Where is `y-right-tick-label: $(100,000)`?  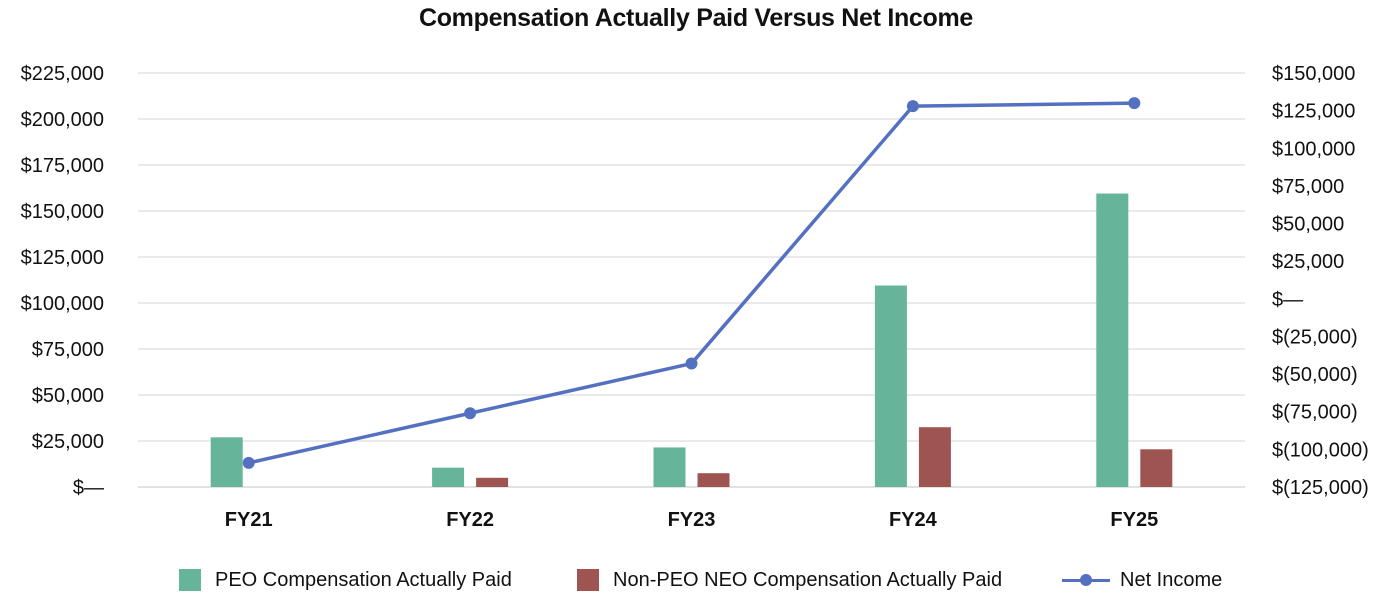 y-right-tick-label: $(100,000) is located at coordinates (1320, 450).